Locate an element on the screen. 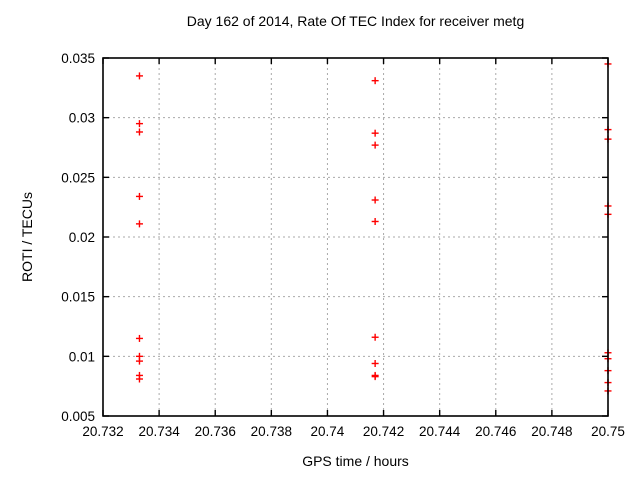 This screenshot has width=640, height=480. y-tick-label: 0.03 is located at coordinates (82, 118).